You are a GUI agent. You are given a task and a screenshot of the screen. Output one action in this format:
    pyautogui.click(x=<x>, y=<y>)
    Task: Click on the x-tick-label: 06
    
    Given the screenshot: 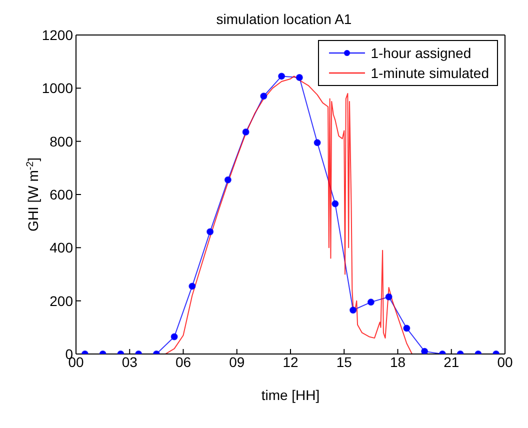 What is the action you would take?
    pyautogui.click(x=183, y=362)
    